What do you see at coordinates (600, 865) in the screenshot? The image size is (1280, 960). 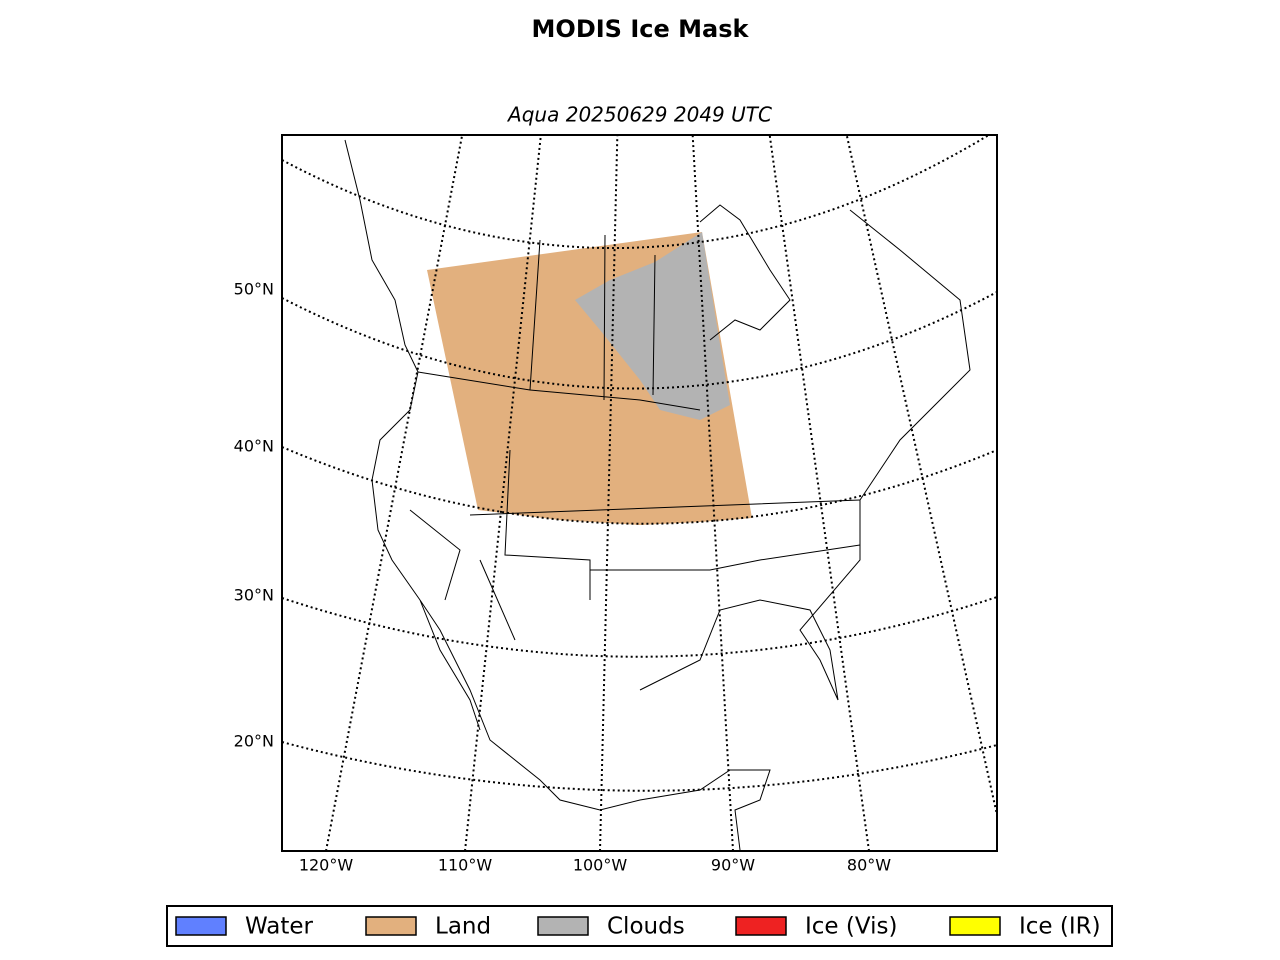 I see `longitude-label: 100°W` at bounding box center [600, 865].